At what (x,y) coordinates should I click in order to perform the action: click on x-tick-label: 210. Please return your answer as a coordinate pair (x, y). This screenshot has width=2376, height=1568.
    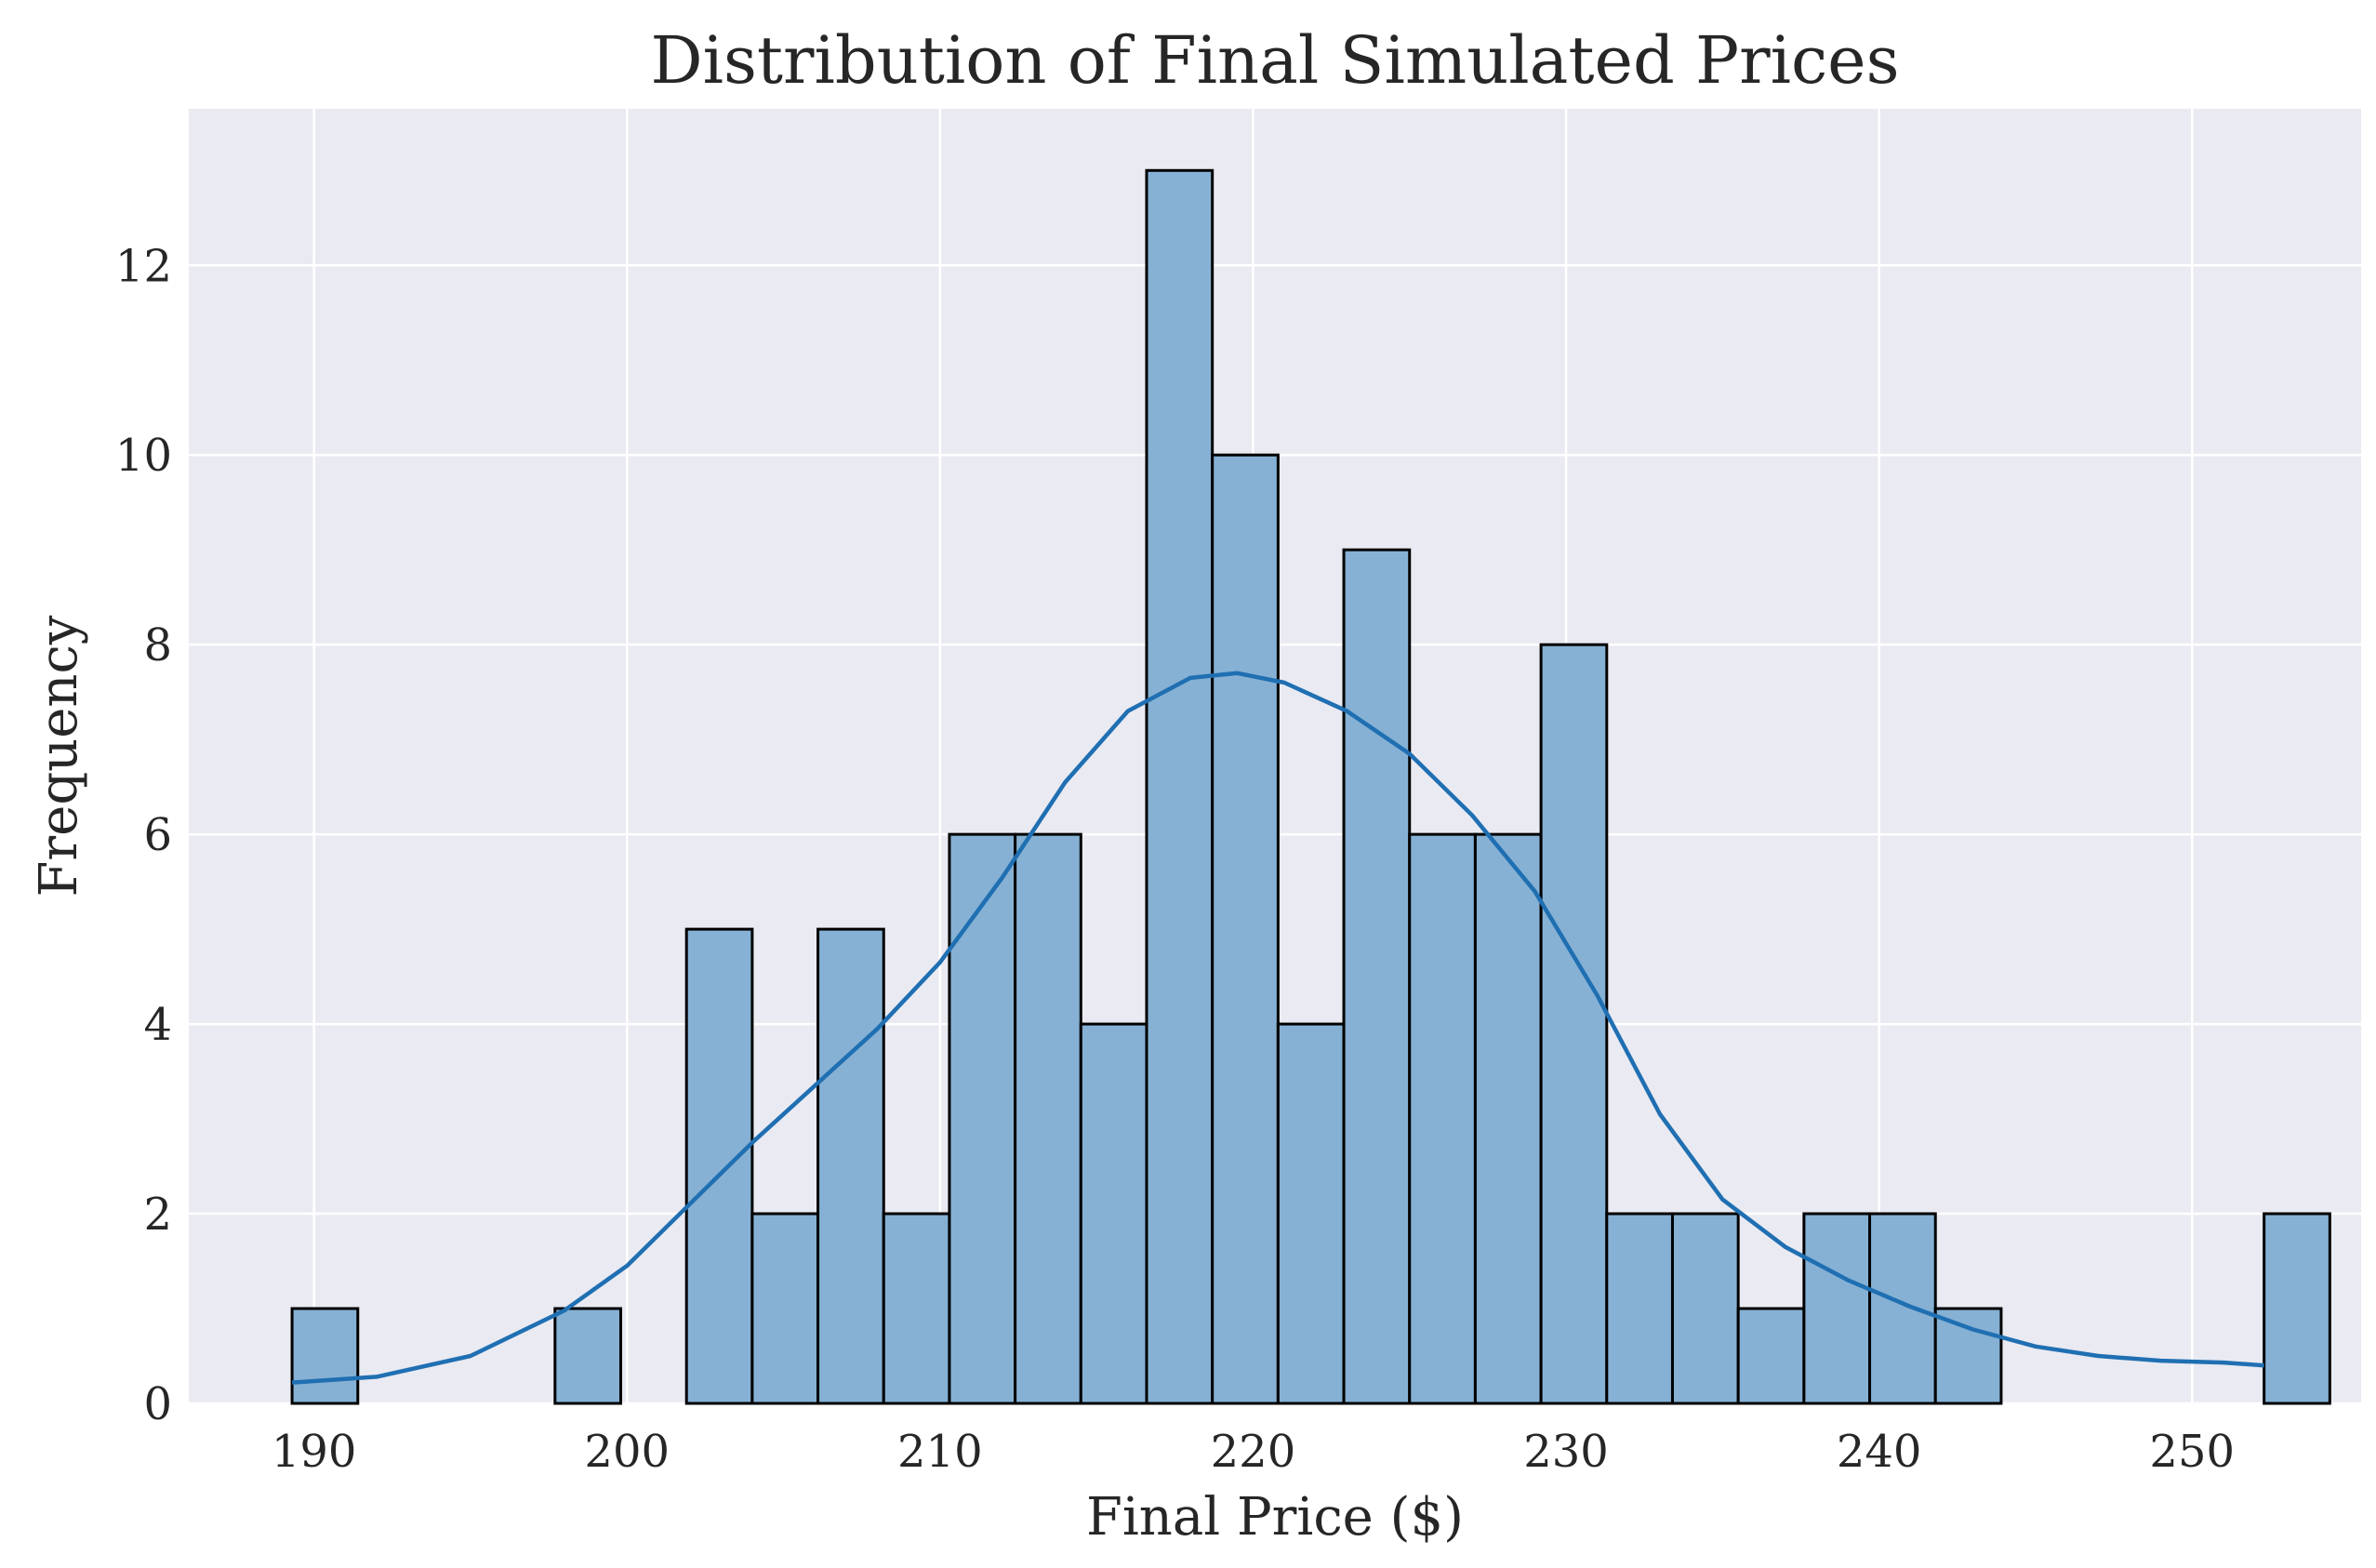
    Looking at the image, I should click on (940, 1452).